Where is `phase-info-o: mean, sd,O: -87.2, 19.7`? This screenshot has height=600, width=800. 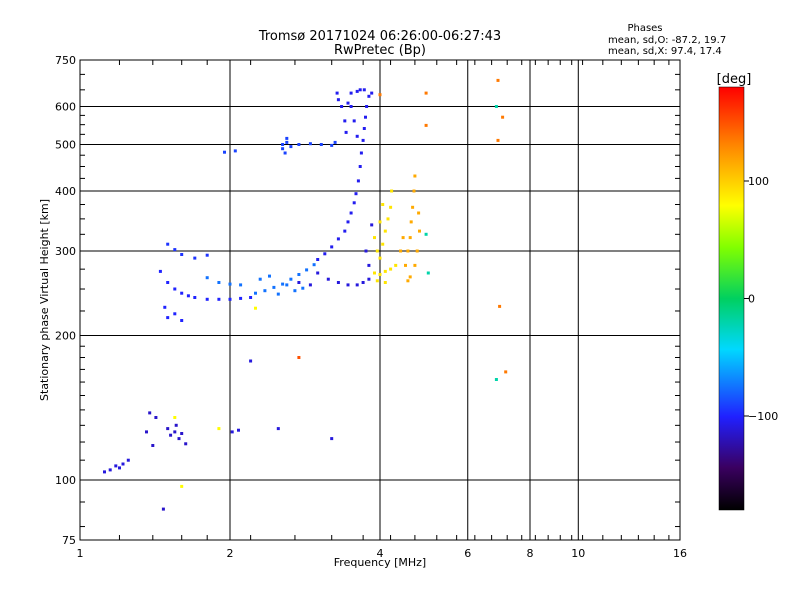 phase-info-o: mean, sd,O: -87.2, 19.7 is located at coordinates (667, 40).